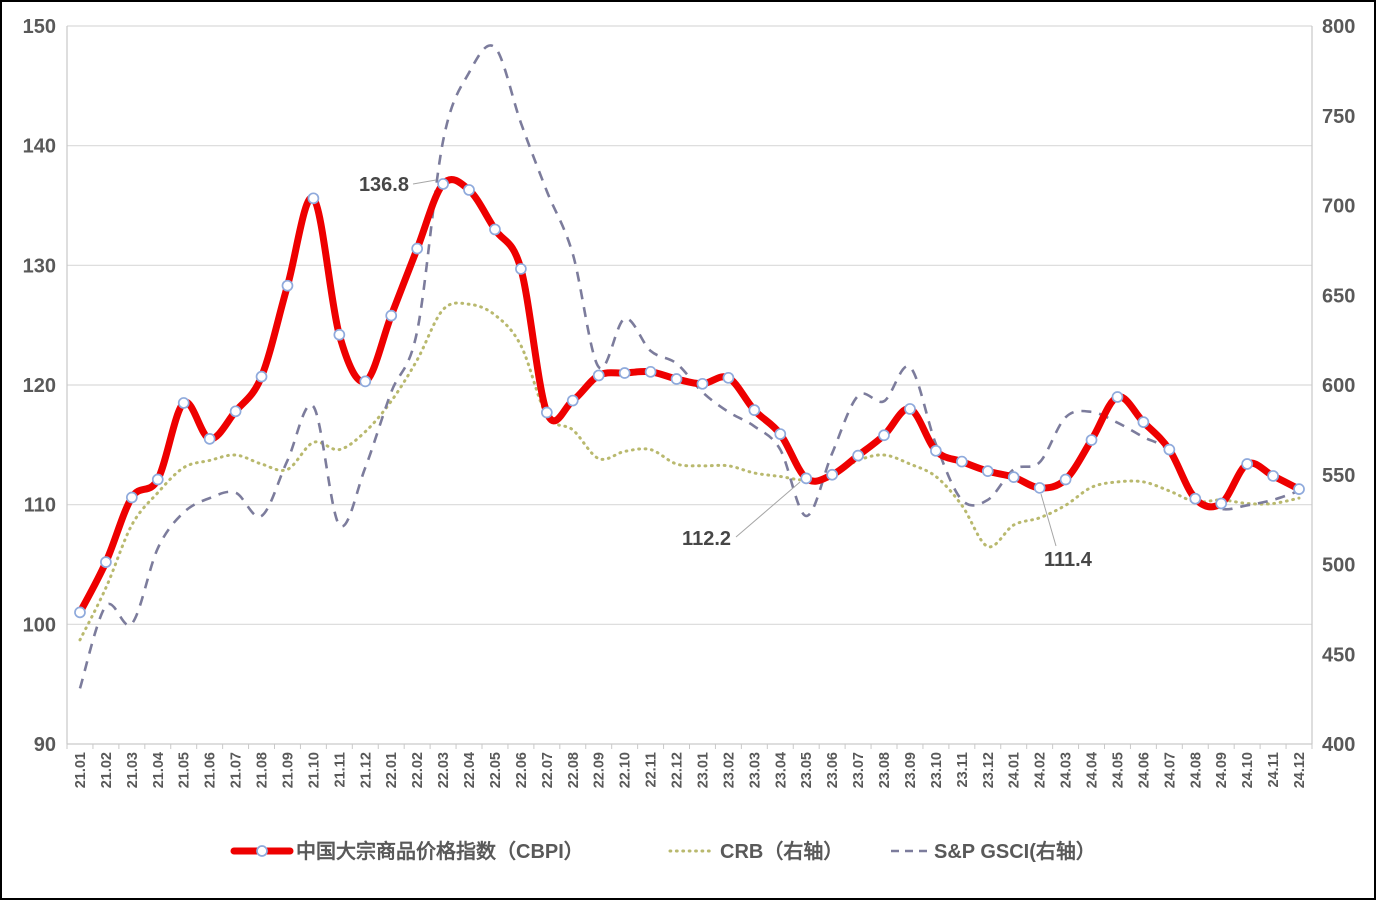  What do you see at coordinates (39, 27) in the screenshot?
I see `y-axis-left-tick-label: 150` at bounding box center [39, 27].